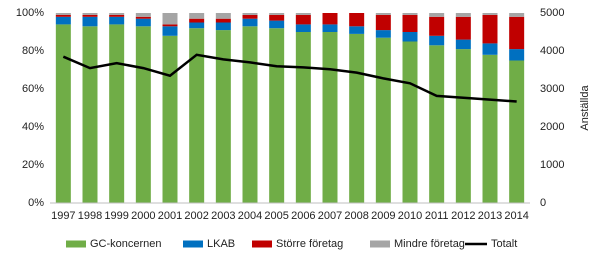 This screenshot has width=605, height=265. What do you see at coordinates (276, 216) in the screenshot?
I see `x-tick-label: 2005` at bounding box center [276, 216].